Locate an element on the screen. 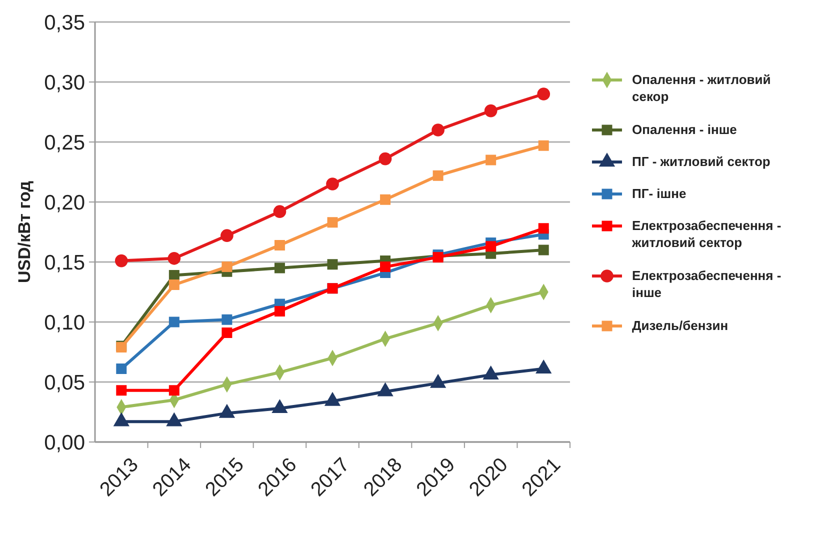 The image size is (822, 538). y-tick-label: 0,20 is located at coordinates (64, 202).